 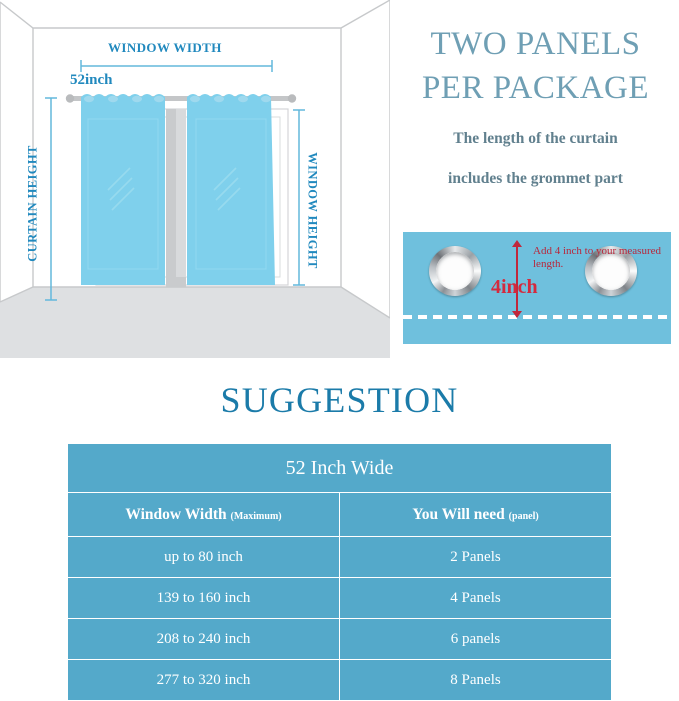 I want to click on four-inch-measure-label: 4inch, so click(x=514, y=287).